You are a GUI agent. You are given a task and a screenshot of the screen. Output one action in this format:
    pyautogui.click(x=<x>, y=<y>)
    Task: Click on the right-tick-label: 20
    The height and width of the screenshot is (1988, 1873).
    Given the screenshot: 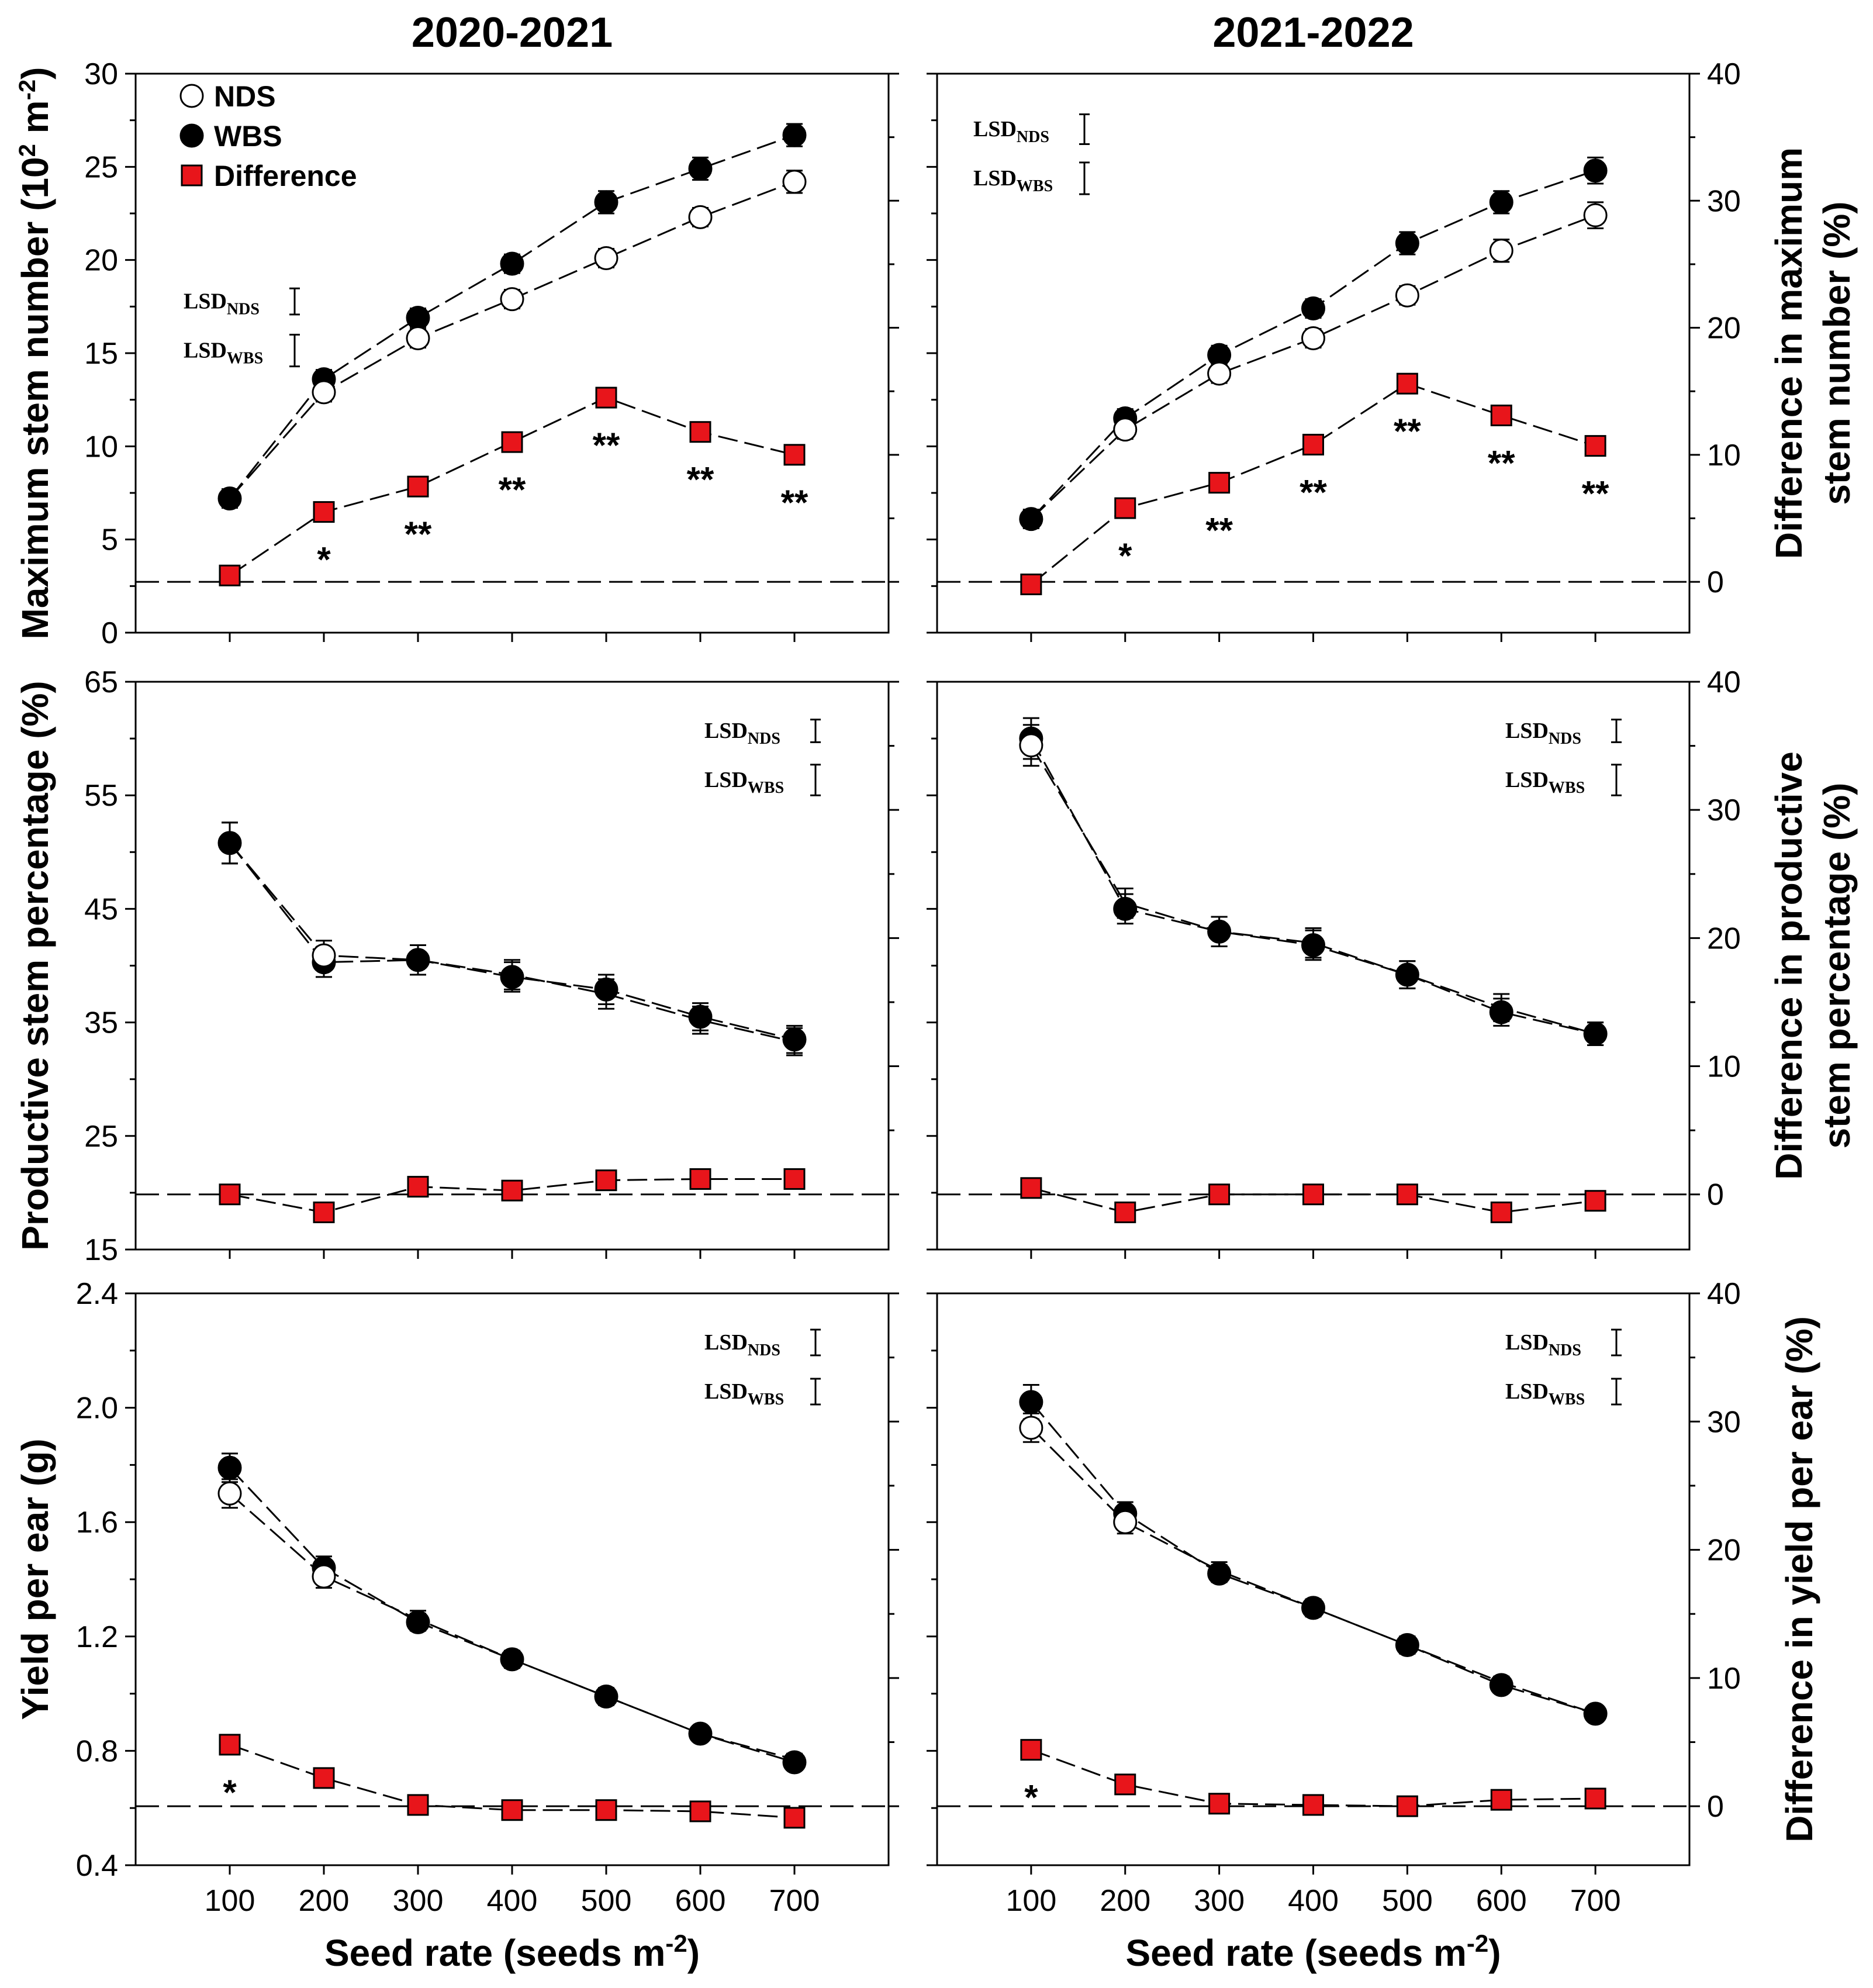 What is the action you would take?
    pyautogui.click(x=1724, y=1551)
    